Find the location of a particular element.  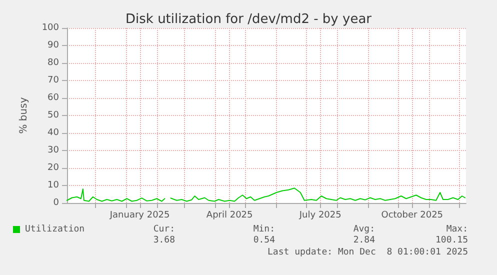

y-tick-label: 20 is located at coordinates (54, 168).